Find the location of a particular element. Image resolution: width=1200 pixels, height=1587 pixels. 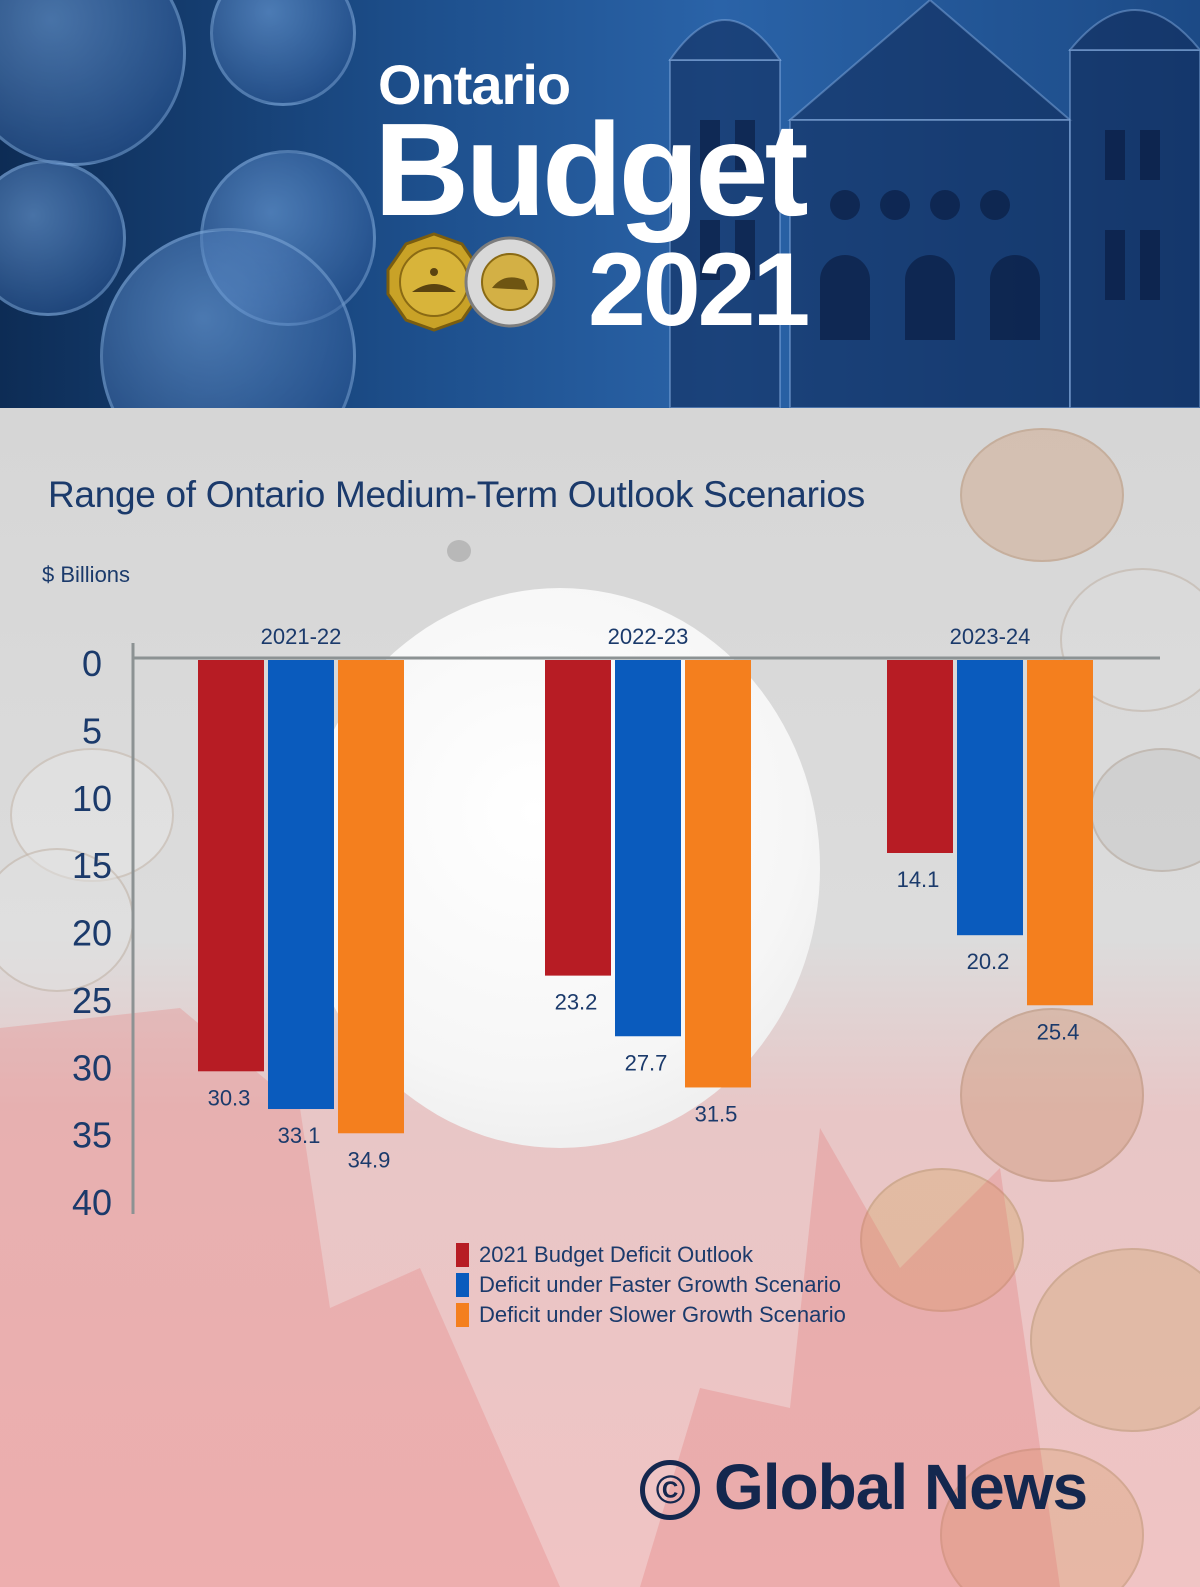

credit-text: Global News is located at coordinates (901, 1487).